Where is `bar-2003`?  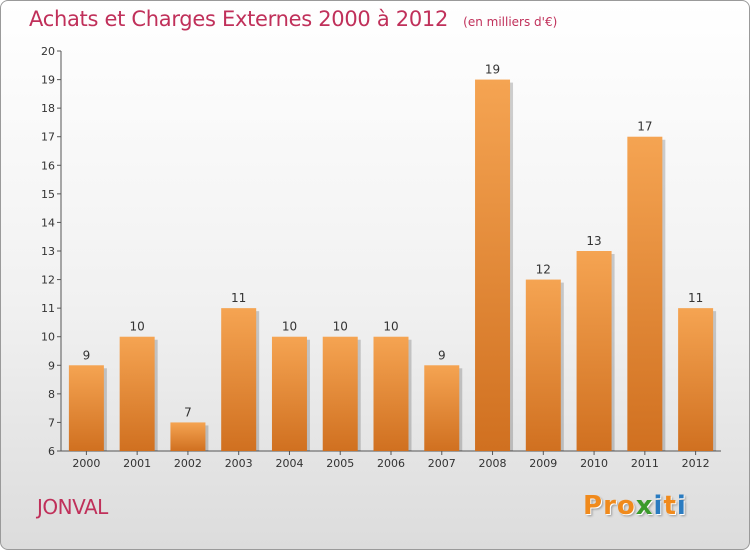
bar-2003 is located at coordinates (239, 379).